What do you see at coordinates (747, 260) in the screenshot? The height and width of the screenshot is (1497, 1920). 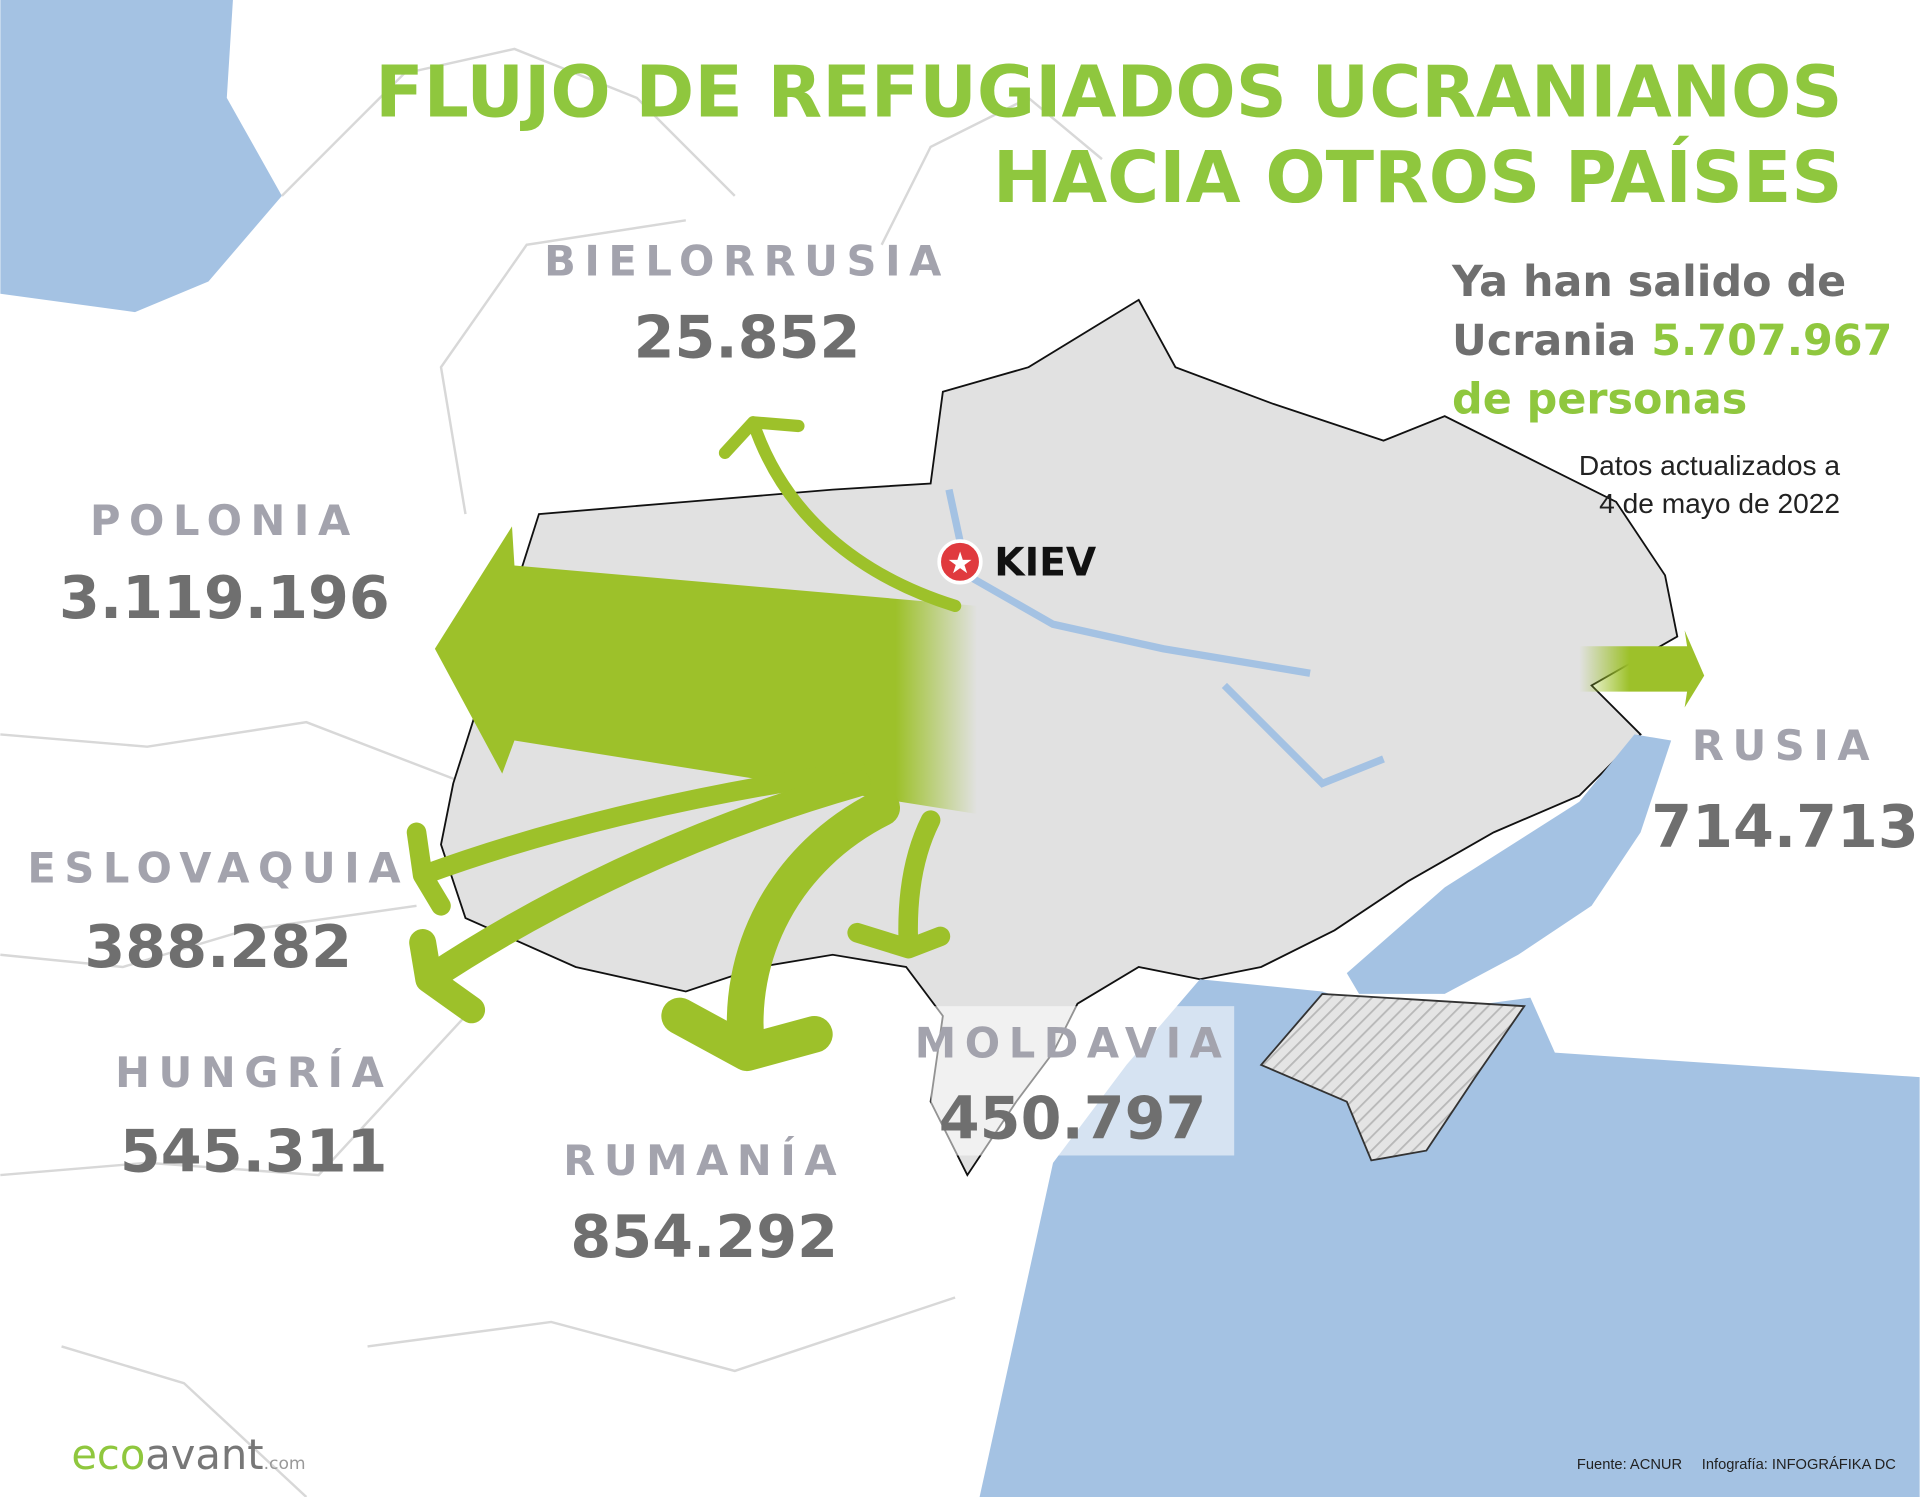 I see `country-name-bielorrusia: BIELORRUSIA` at bounding box center [747, 260].